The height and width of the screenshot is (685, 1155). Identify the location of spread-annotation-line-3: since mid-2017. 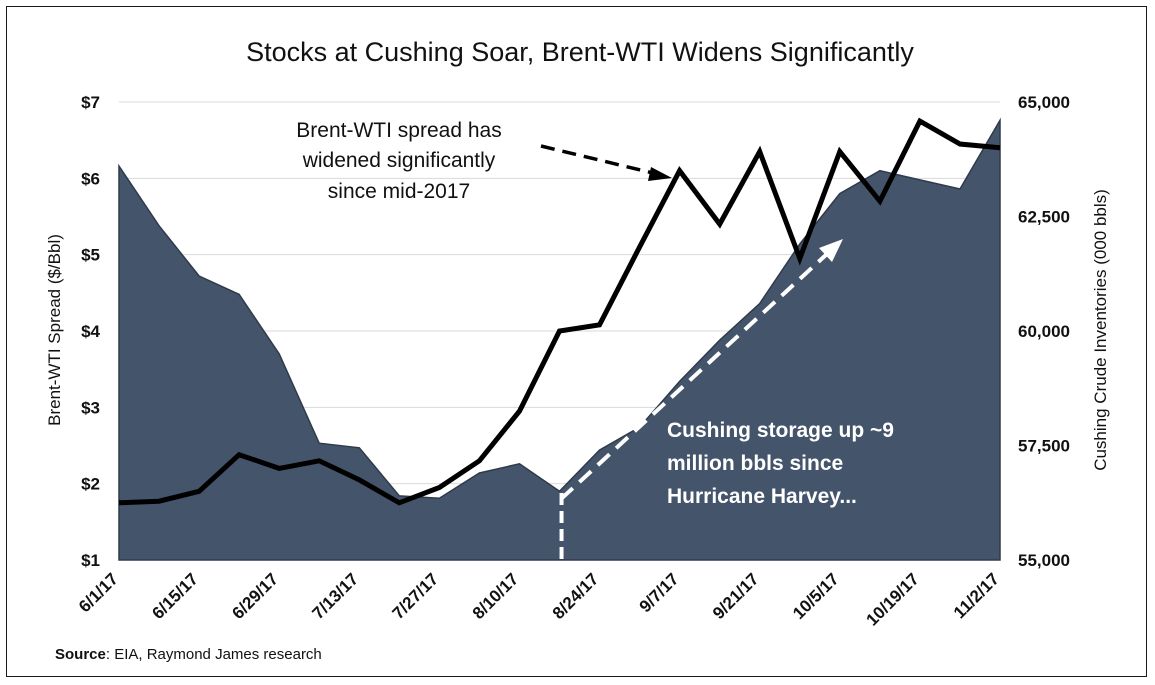
(399, 191).